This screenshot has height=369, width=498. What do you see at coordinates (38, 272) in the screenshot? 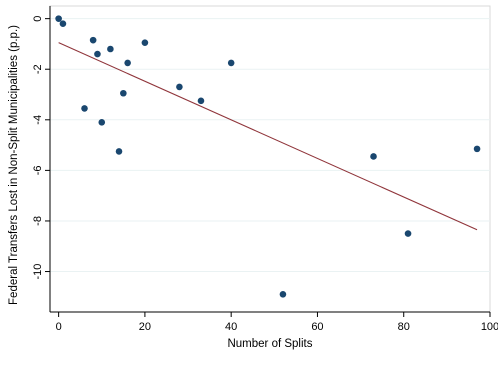
I see `y-tick-label: -10` at bounding box center [38, 272].